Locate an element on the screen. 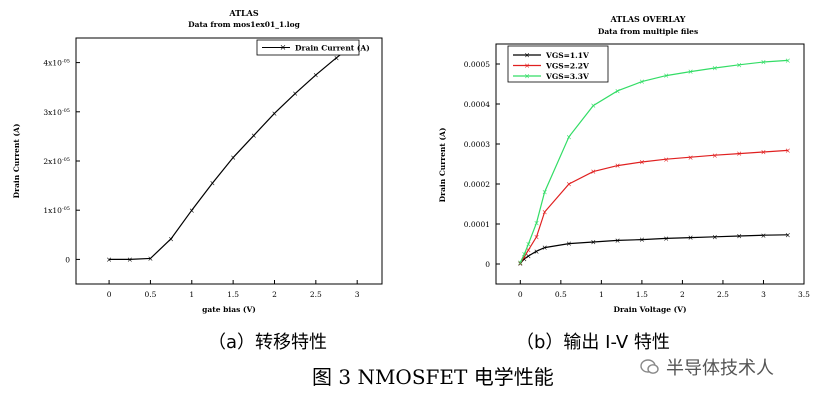 Image resolution: width=815 pixels, height=404 pixels. chart-b-xlabel: Drain Voltage (V) is located at coordinates (649, 309).